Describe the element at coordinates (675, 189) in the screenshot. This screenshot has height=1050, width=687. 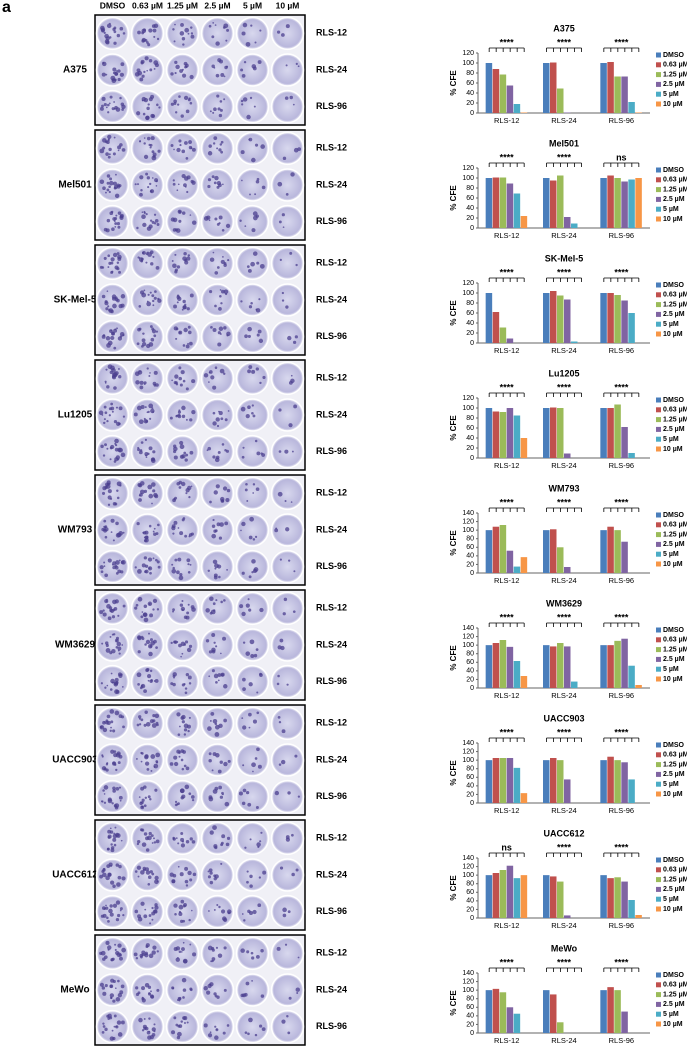
I see `legend-label: 1.25 µM` at that location.